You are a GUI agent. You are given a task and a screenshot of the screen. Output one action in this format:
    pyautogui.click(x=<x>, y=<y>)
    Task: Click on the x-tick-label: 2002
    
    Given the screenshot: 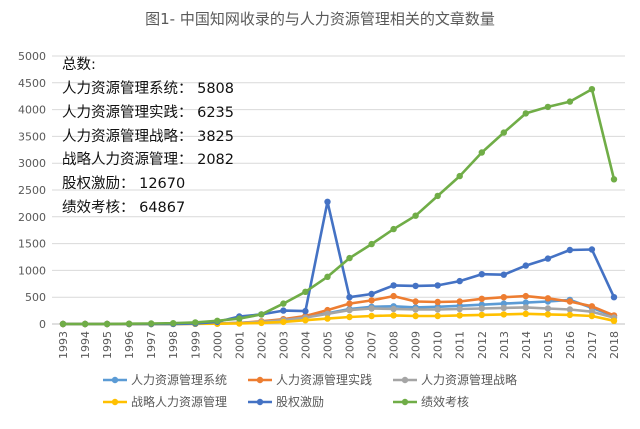 What is the action you would take?
    pyautogui.click(x=261, y=345)
    